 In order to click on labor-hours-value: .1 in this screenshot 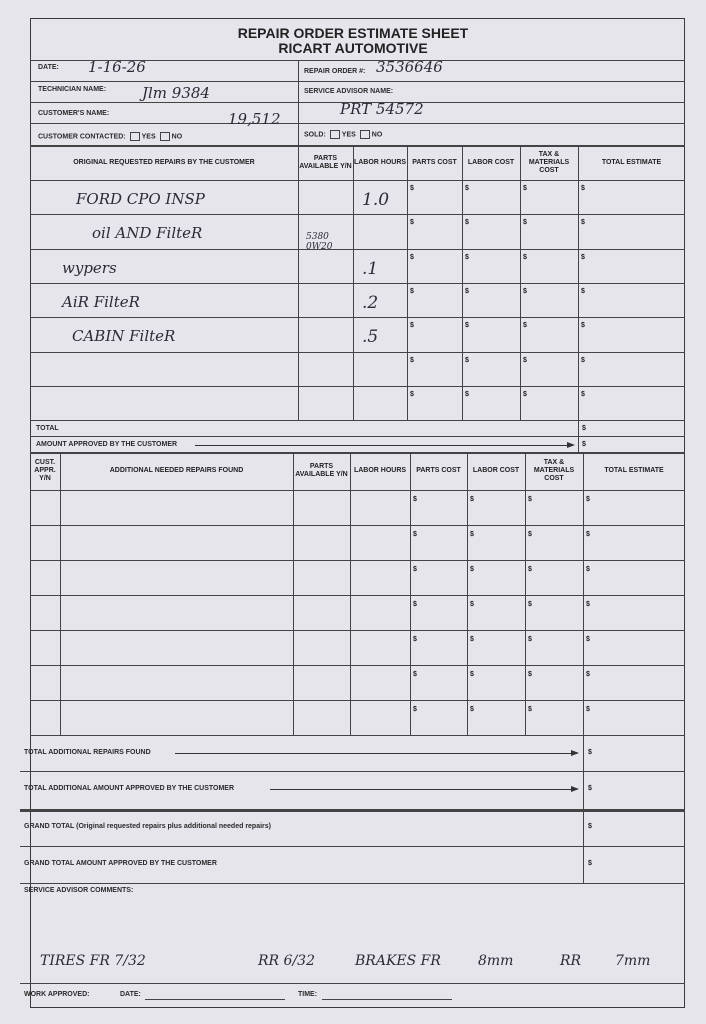, I will do `click(370, 268)`.